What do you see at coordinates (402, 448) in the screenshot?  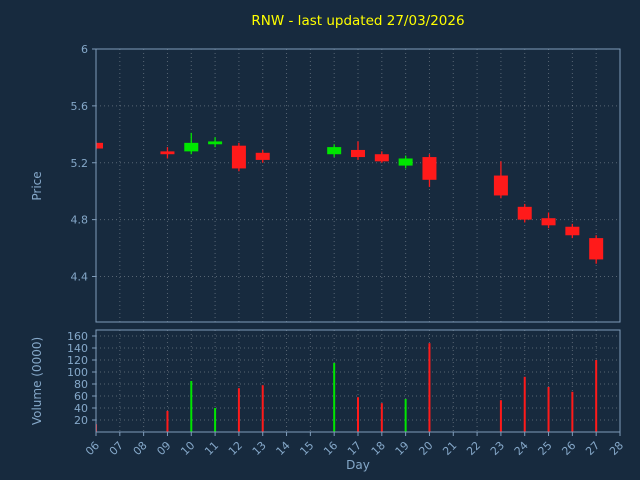 I see `day-tick-label: 19` at bounding box center [402, 448].